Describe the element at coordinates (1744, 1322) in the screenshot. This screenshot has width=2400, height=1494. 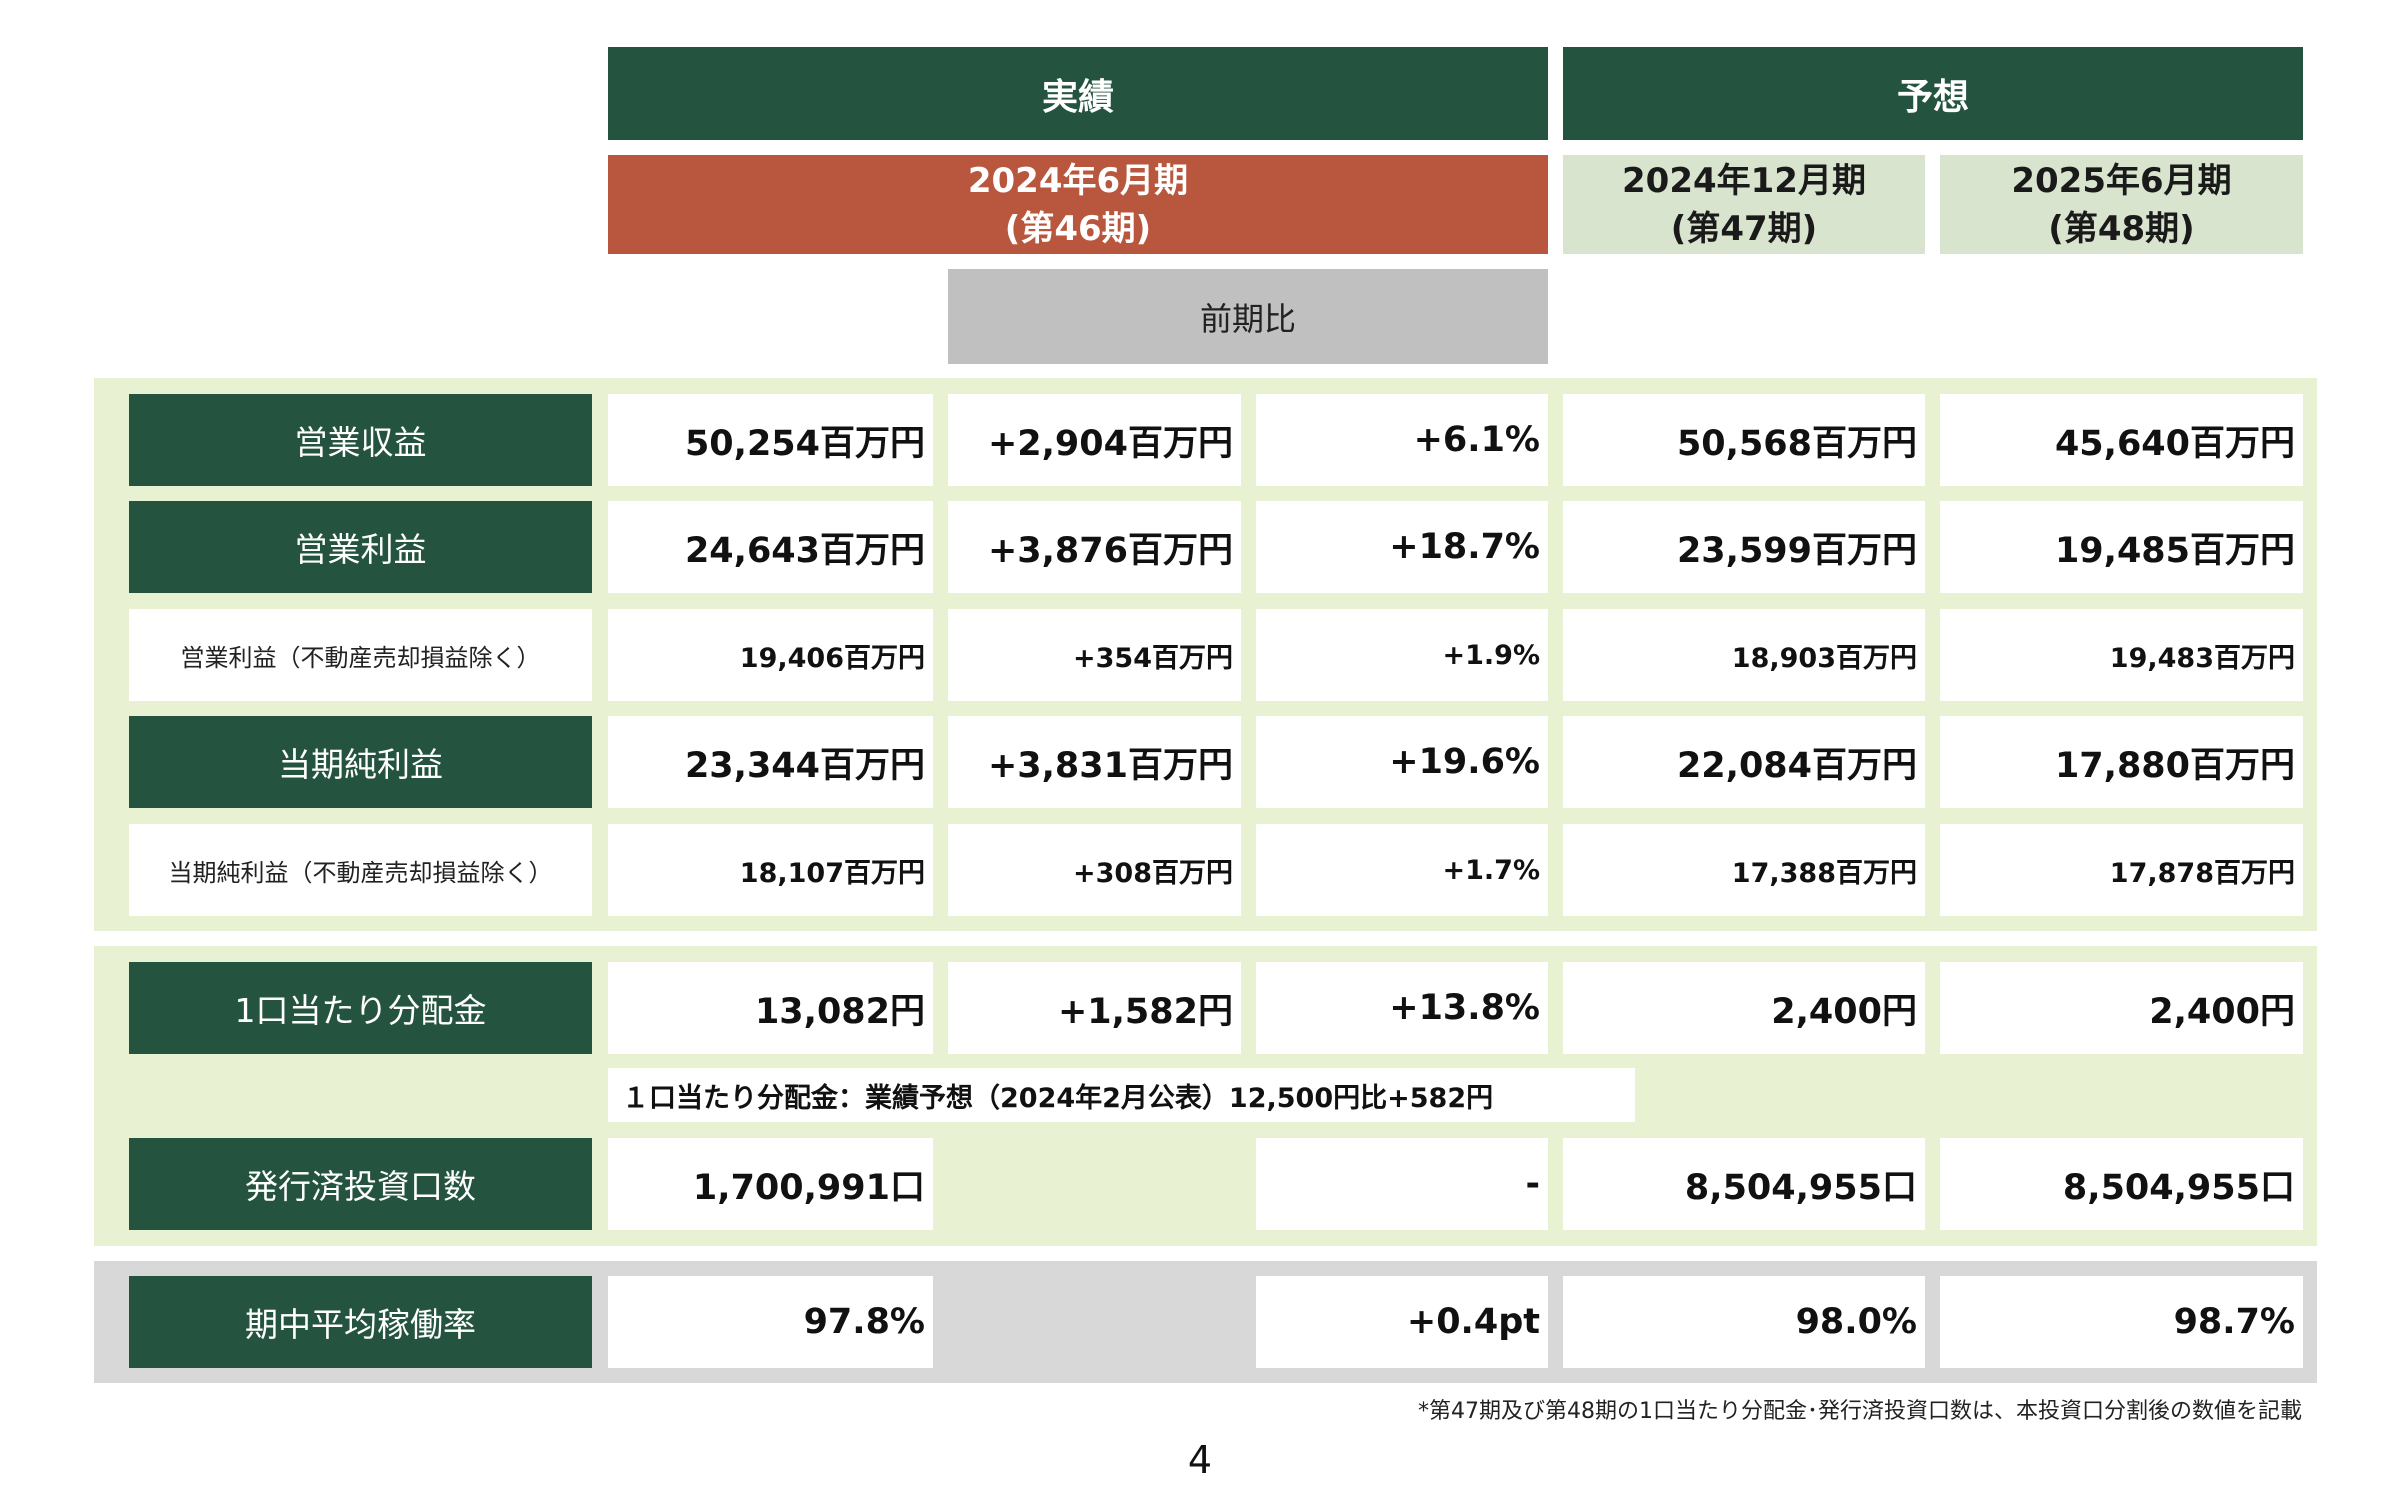
I see `cell-occupancy-47: 98.0%` at that location.